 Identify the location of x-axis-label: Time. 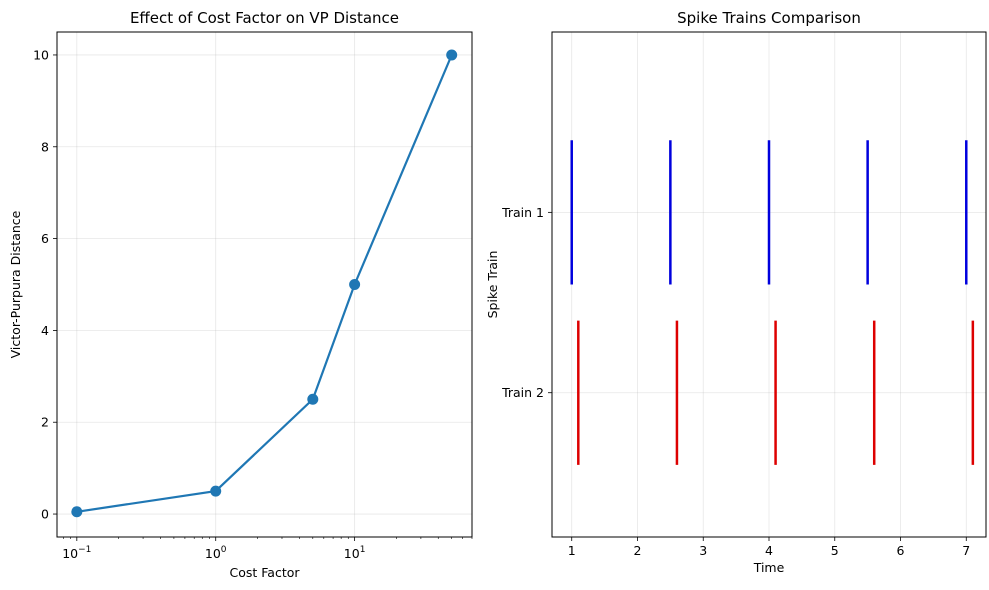
(769, 567).